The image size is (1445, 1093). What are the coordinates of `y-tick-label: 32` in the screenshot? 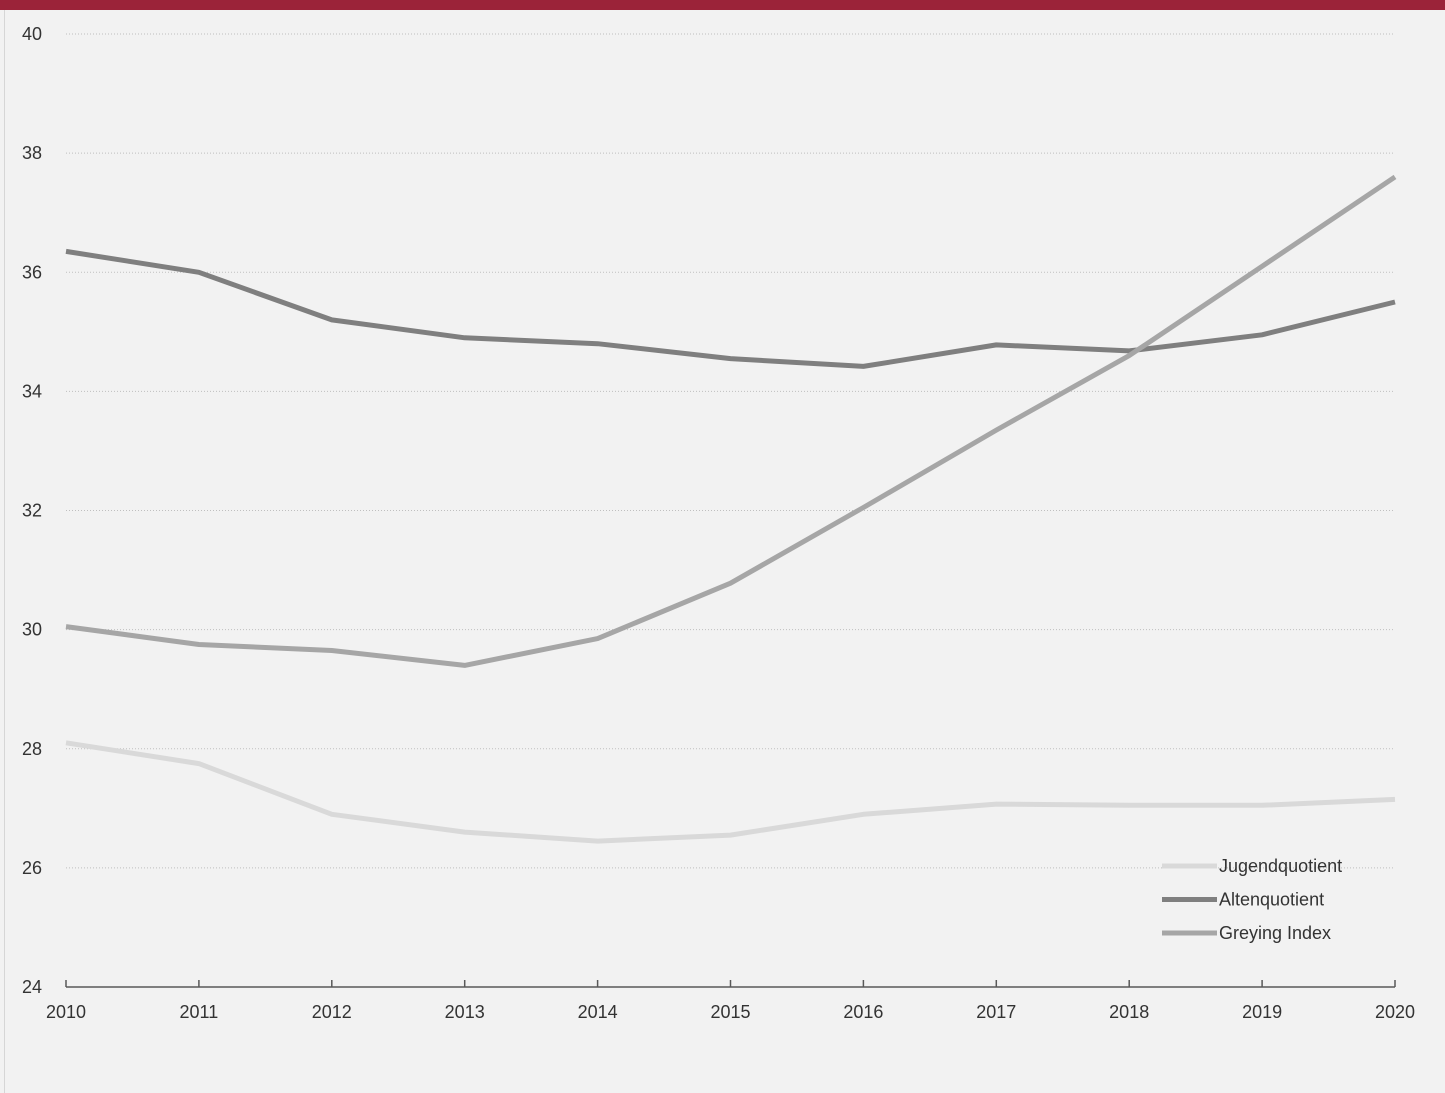 It's located at (32, 511).